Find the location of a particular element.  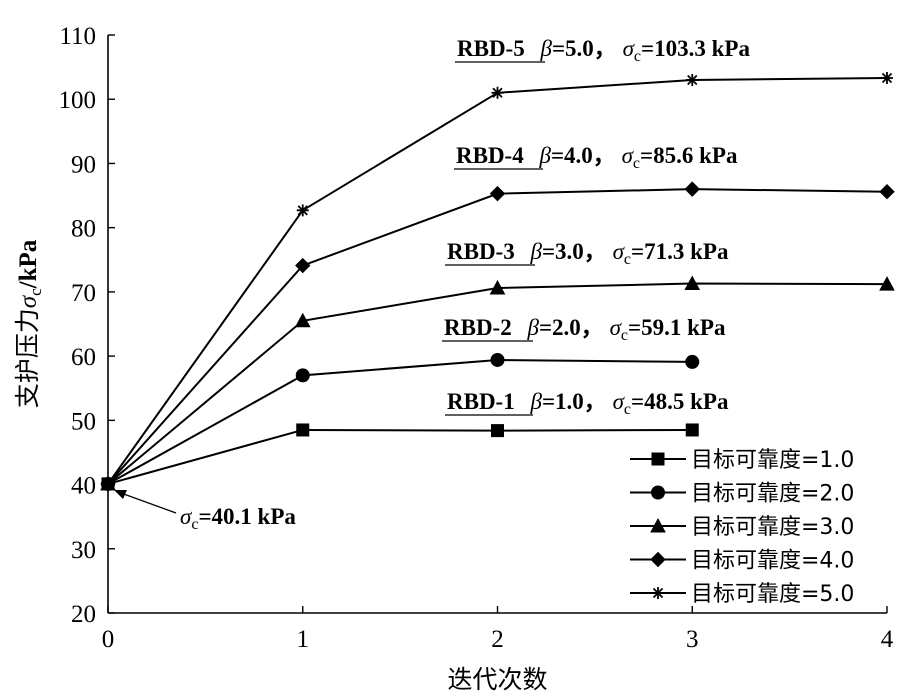

y-tick-label: 30 is located at coordinates (83, 550).